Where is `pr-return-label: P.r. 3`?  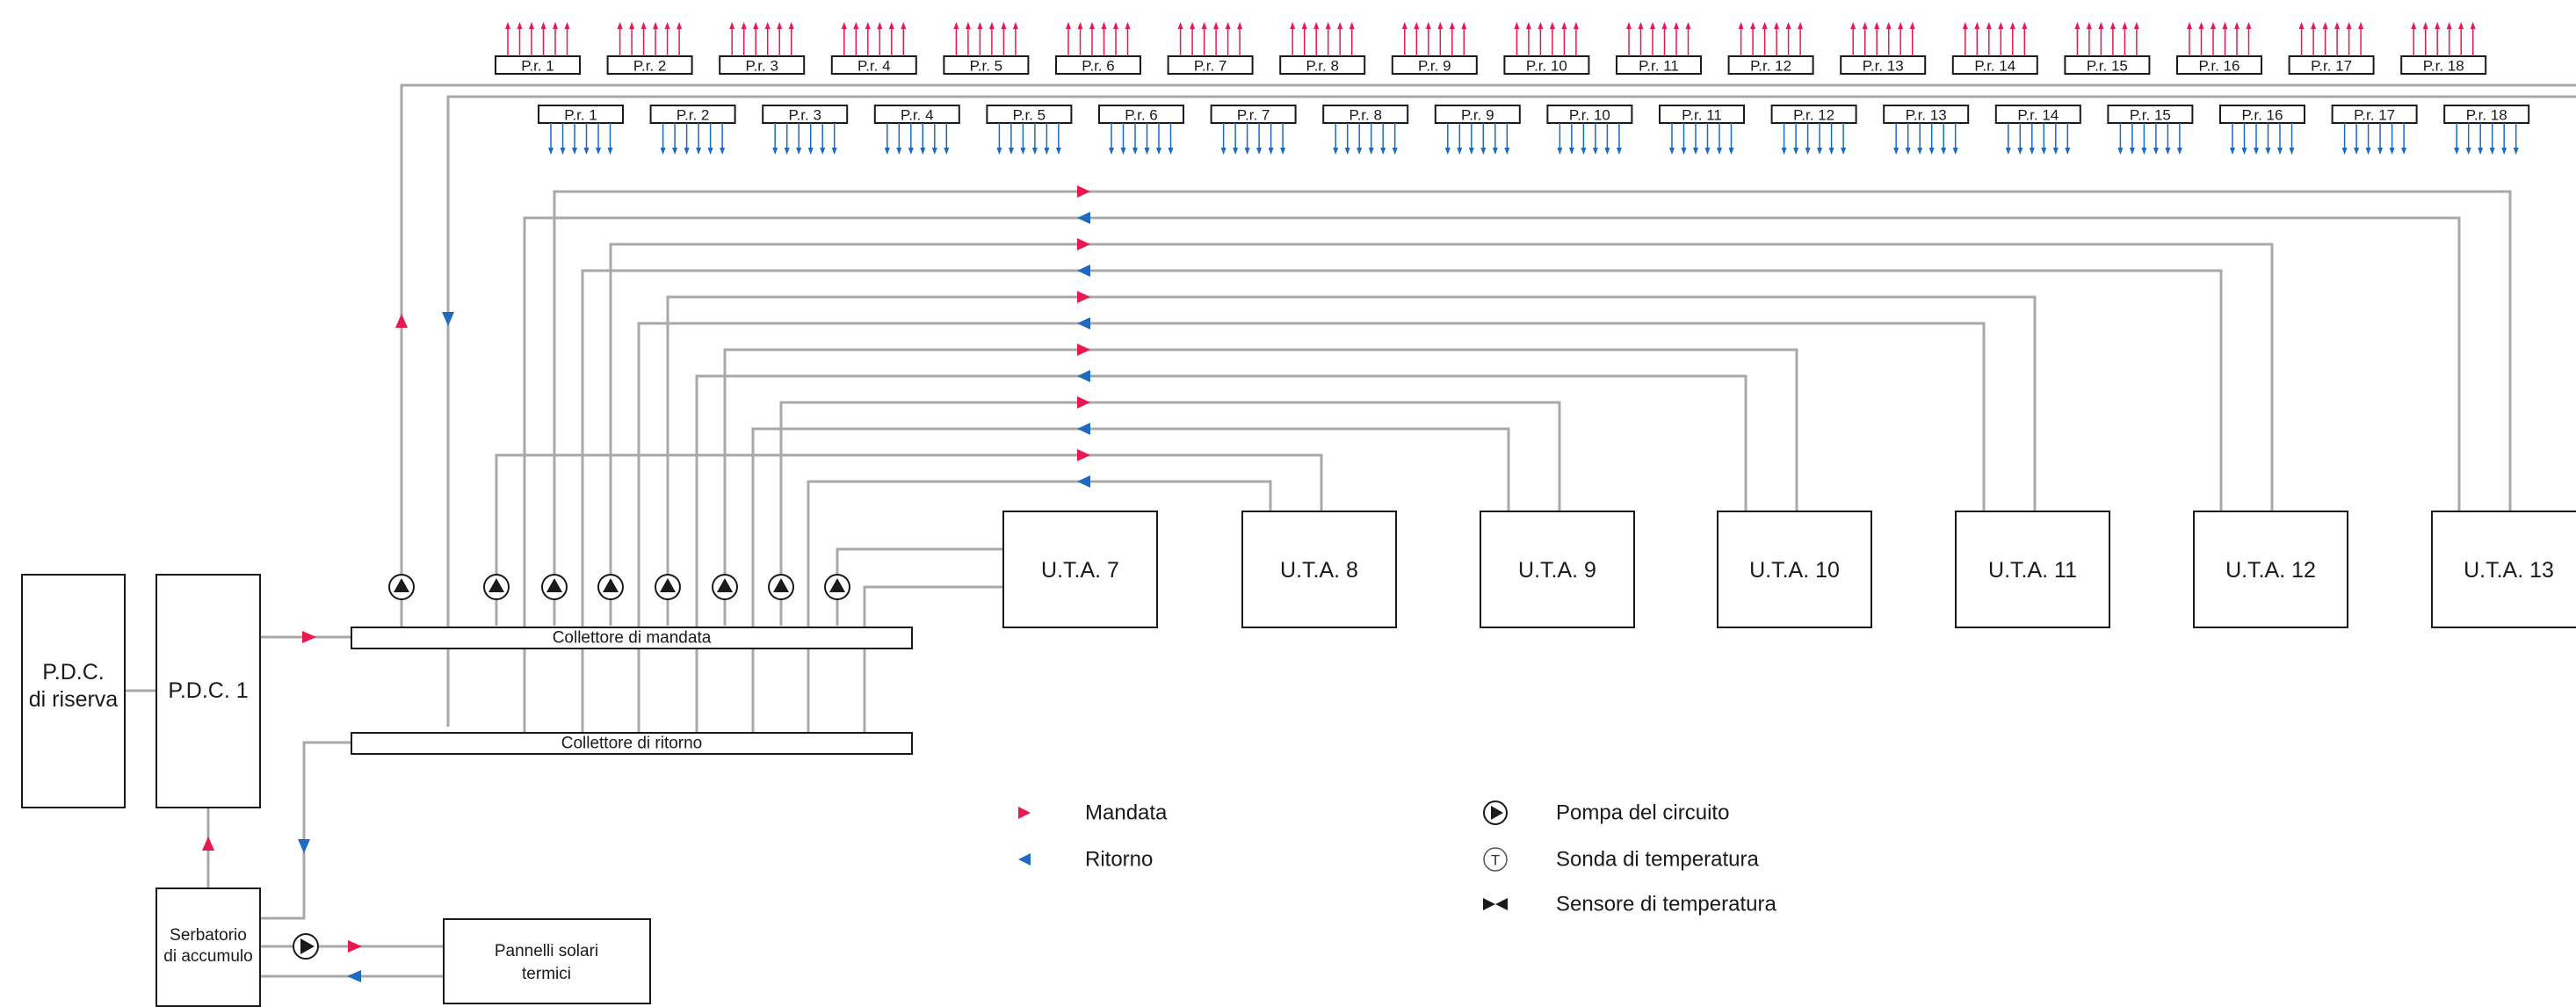
pr-return-label: P.r. 3 is located at coordinates (804, 116).